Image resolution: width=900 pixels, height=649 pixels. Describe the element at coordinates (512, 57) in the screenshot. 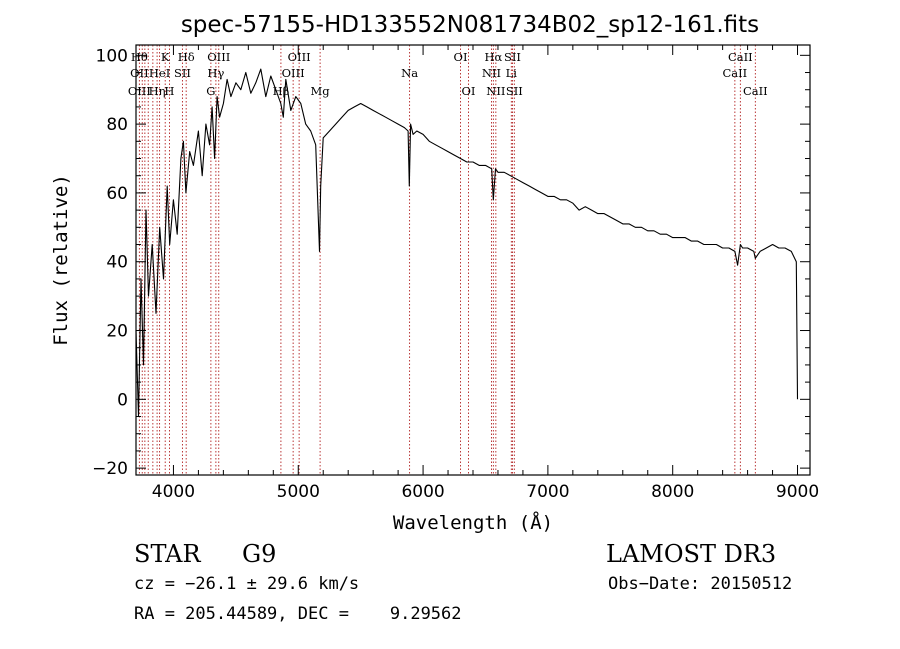

I see `line-label-25-upper: SII` at that location.